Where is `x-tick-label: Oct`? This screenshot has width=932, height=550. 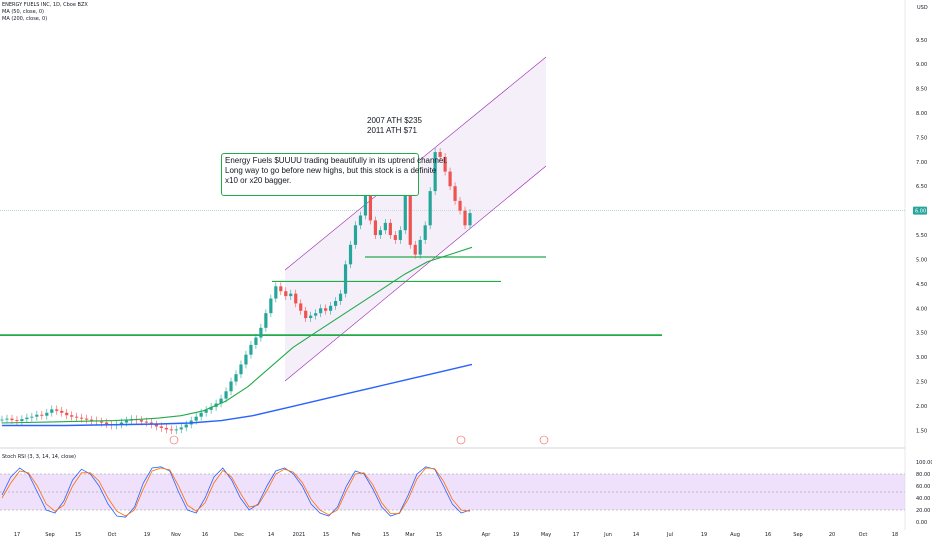 x-tick-label: Oct is located at coordinates (112, 535).